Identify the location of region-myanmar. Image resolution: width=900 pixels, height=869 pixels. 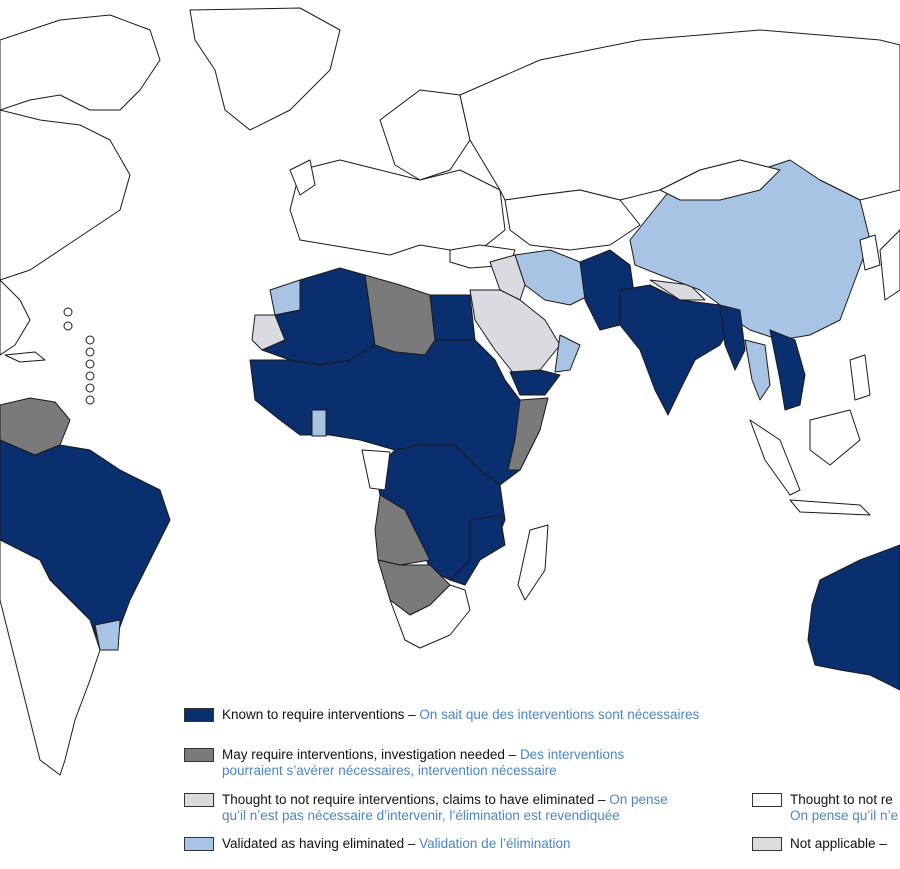
(732, 337).